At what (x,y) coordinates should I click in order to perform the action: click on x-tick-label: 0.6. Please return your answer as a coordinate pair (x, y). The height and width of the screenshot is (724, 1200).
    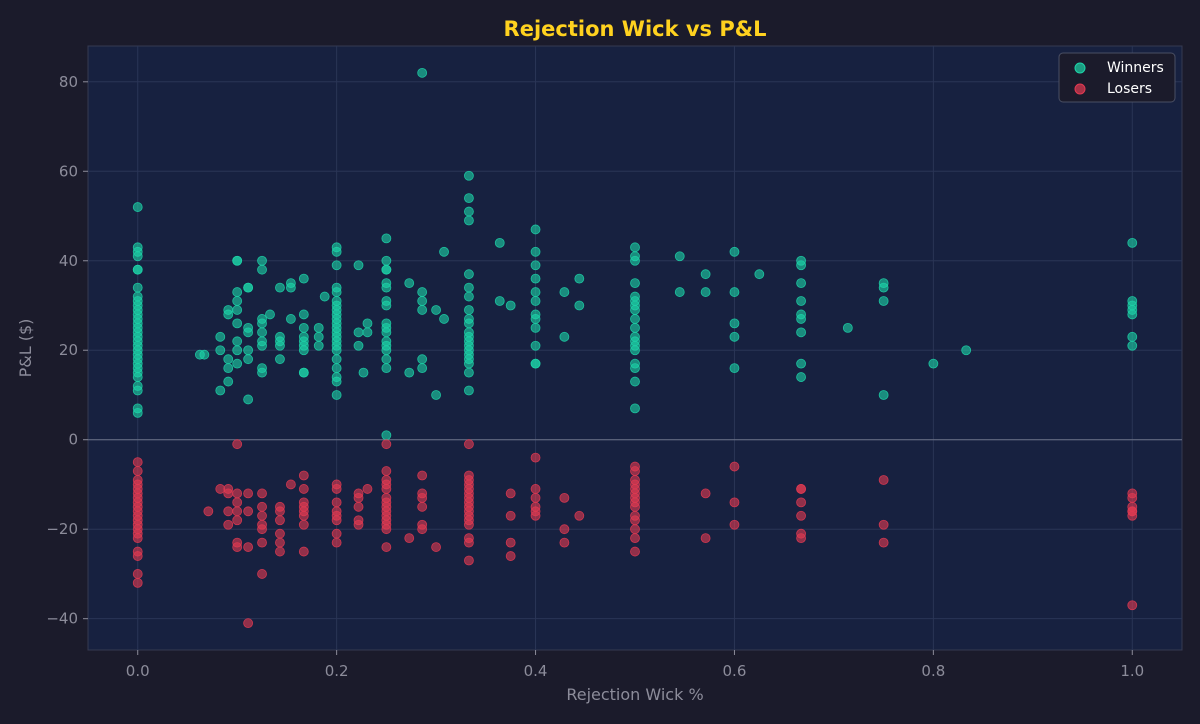
    Looking at the image, I should click on (735, 671).